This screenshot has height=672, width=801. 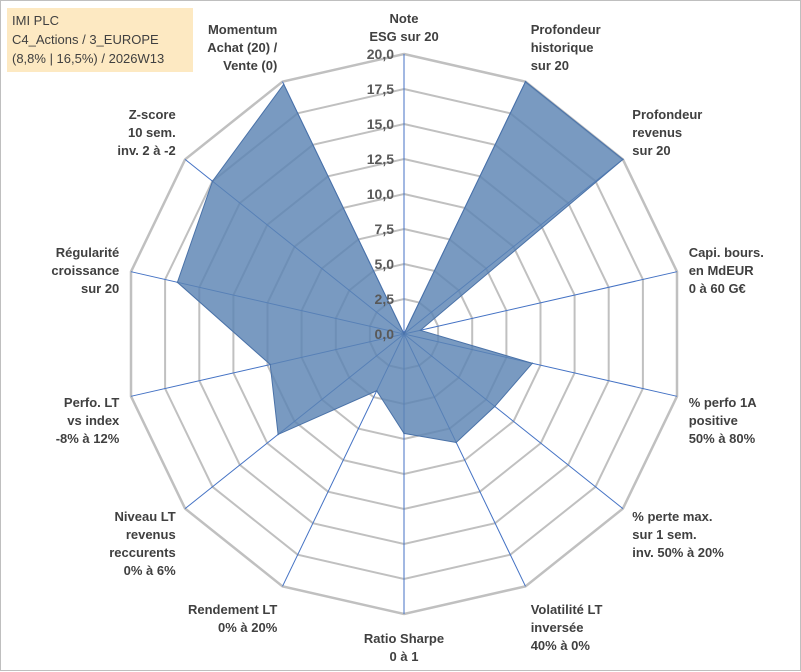 What do you see at coordinates (142, 552) in the screenshot?
I see `axis-label-line: reccurents` at bounding box center [142, 552].